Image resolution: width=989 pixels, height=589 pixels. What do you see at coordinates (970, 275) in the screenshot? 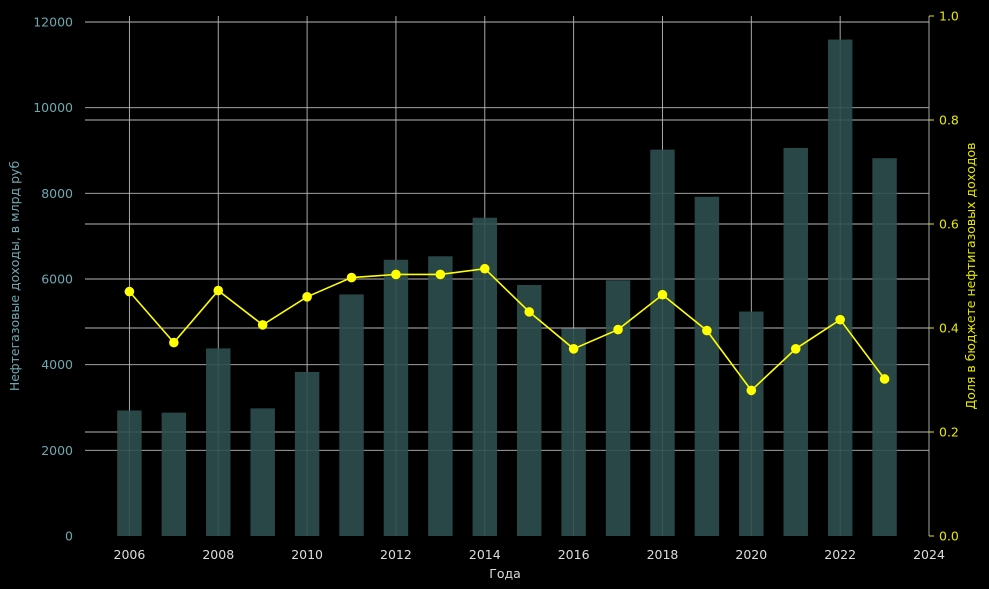
I see `y-axis-right-title: Доля в бюджете нефтигазовых доходов` at bounding box center [970, 275].